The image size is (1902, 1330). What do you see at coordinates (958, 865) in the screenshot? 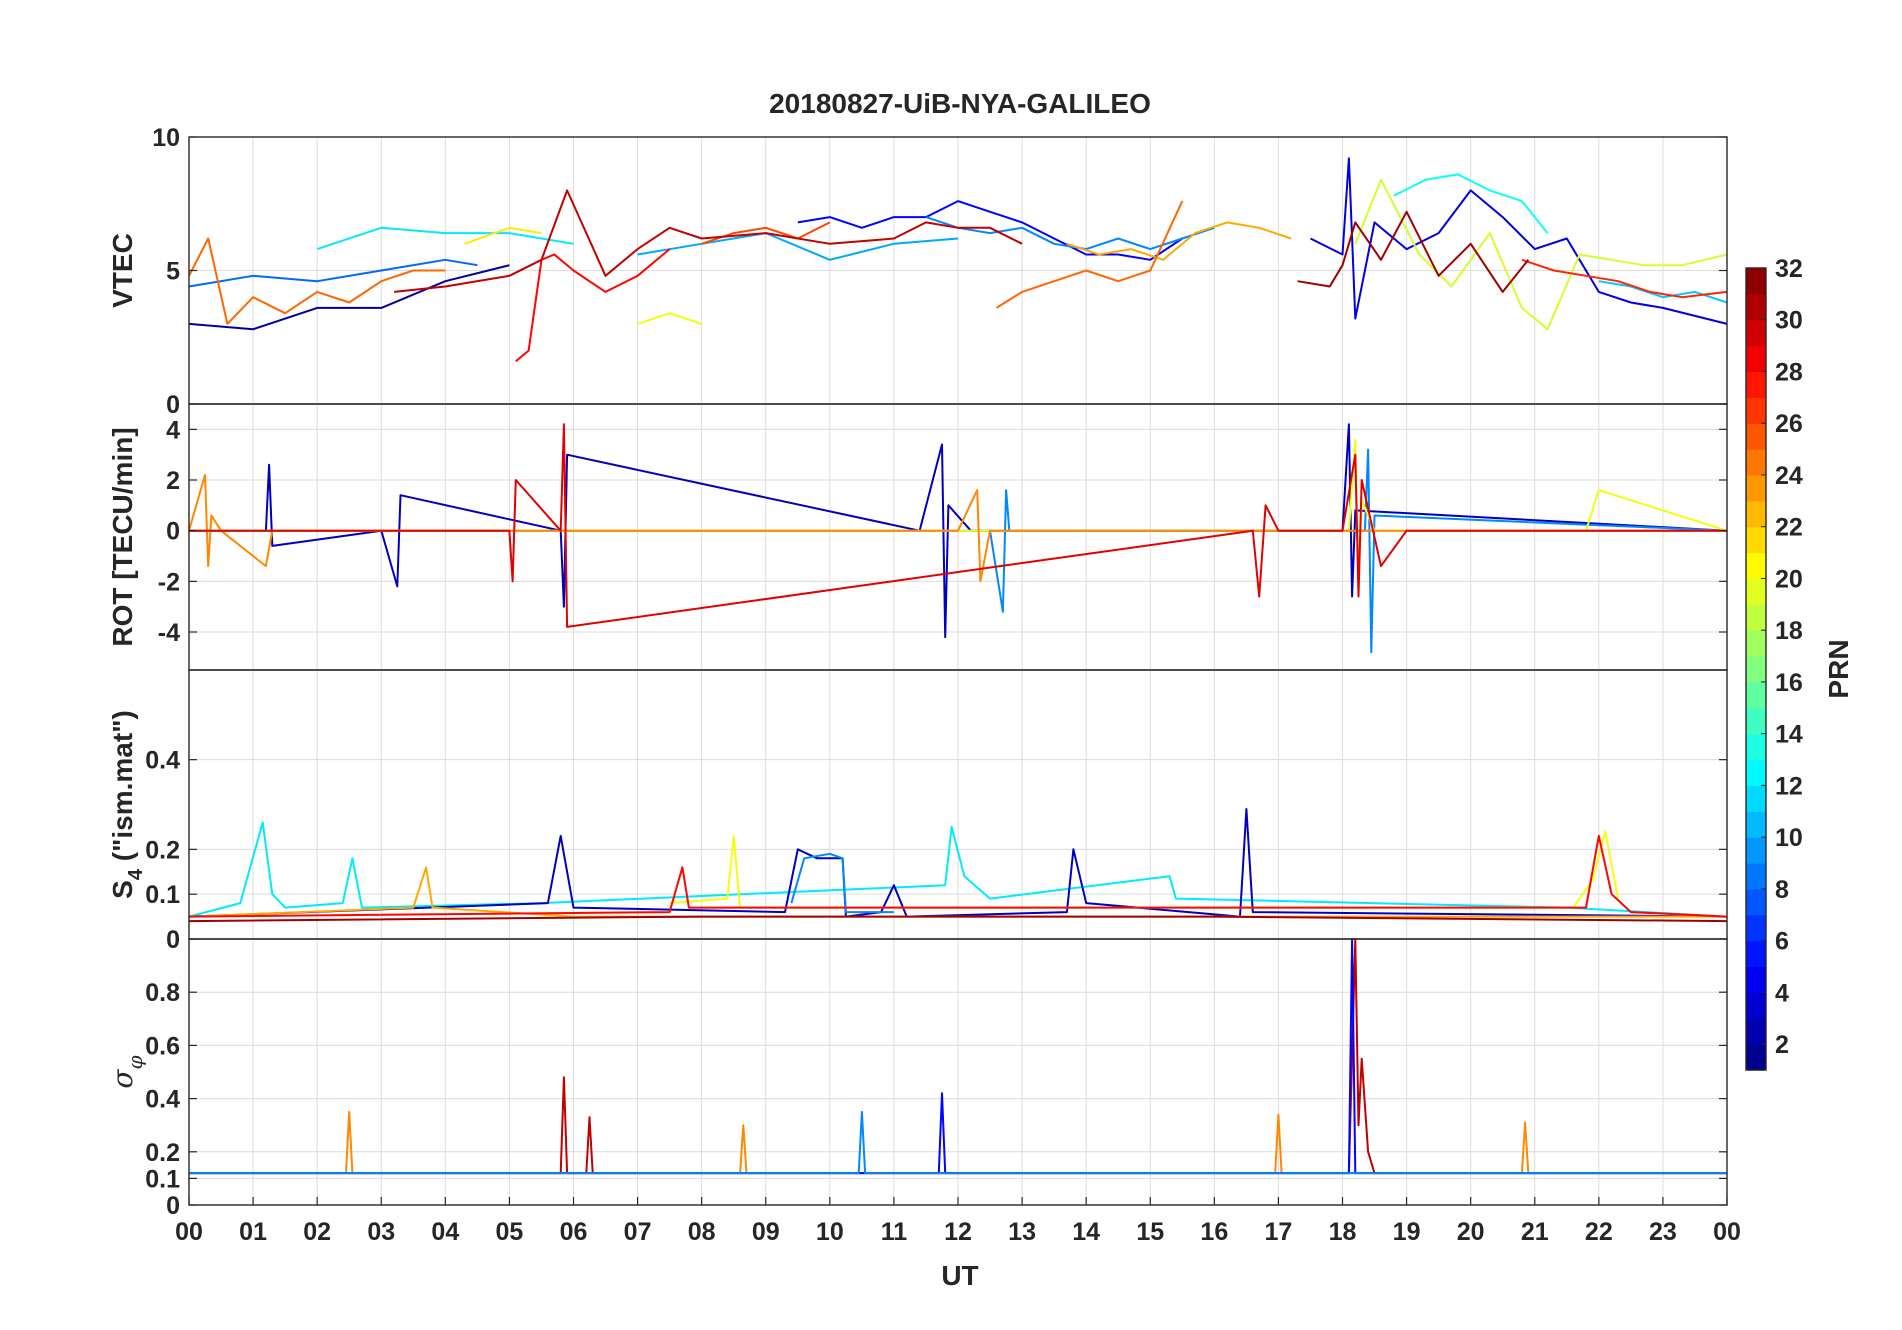
I see `series-group-s4` at bounding box center [958, 865].